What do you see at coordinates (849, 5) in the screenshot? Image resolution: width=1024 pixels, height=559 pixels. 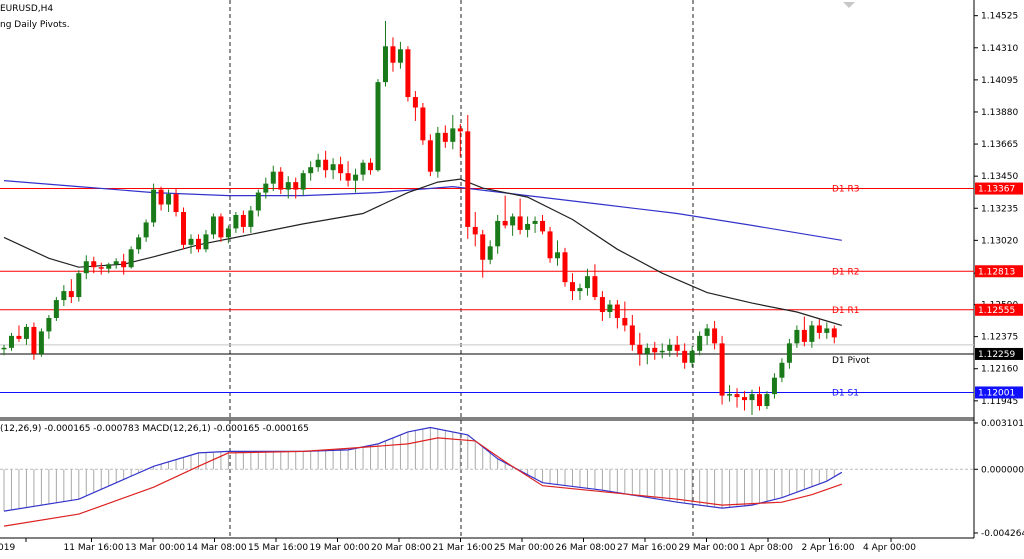 I see `chart-shift-arrow-icon` at bounding box center [849, 5].